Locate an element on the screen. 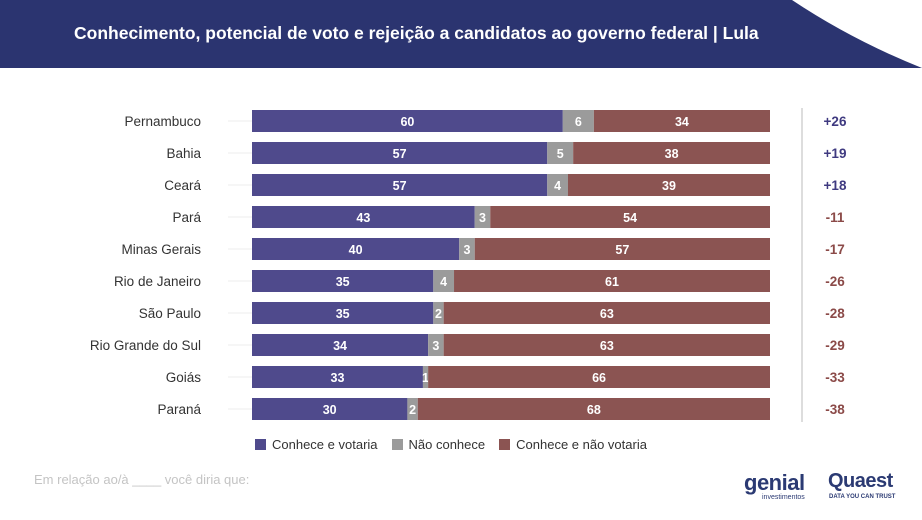  data-label-nao-conhece: 5 is located at coordinates (560, 154).